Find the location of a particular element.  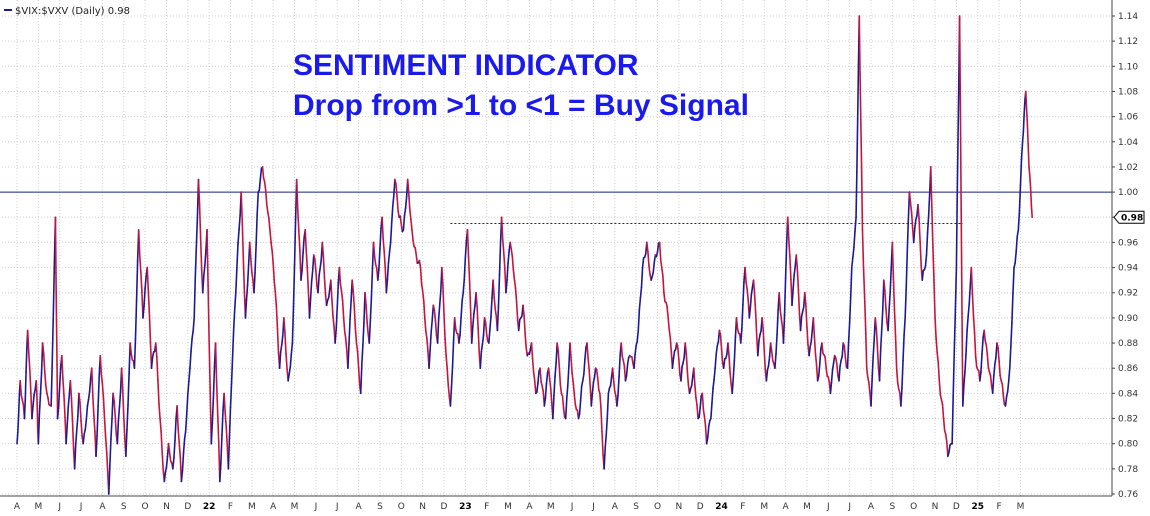

annotation-subtitle: Drop from >1 to <1 = Buy Signal is located at coordinates (521, 105).